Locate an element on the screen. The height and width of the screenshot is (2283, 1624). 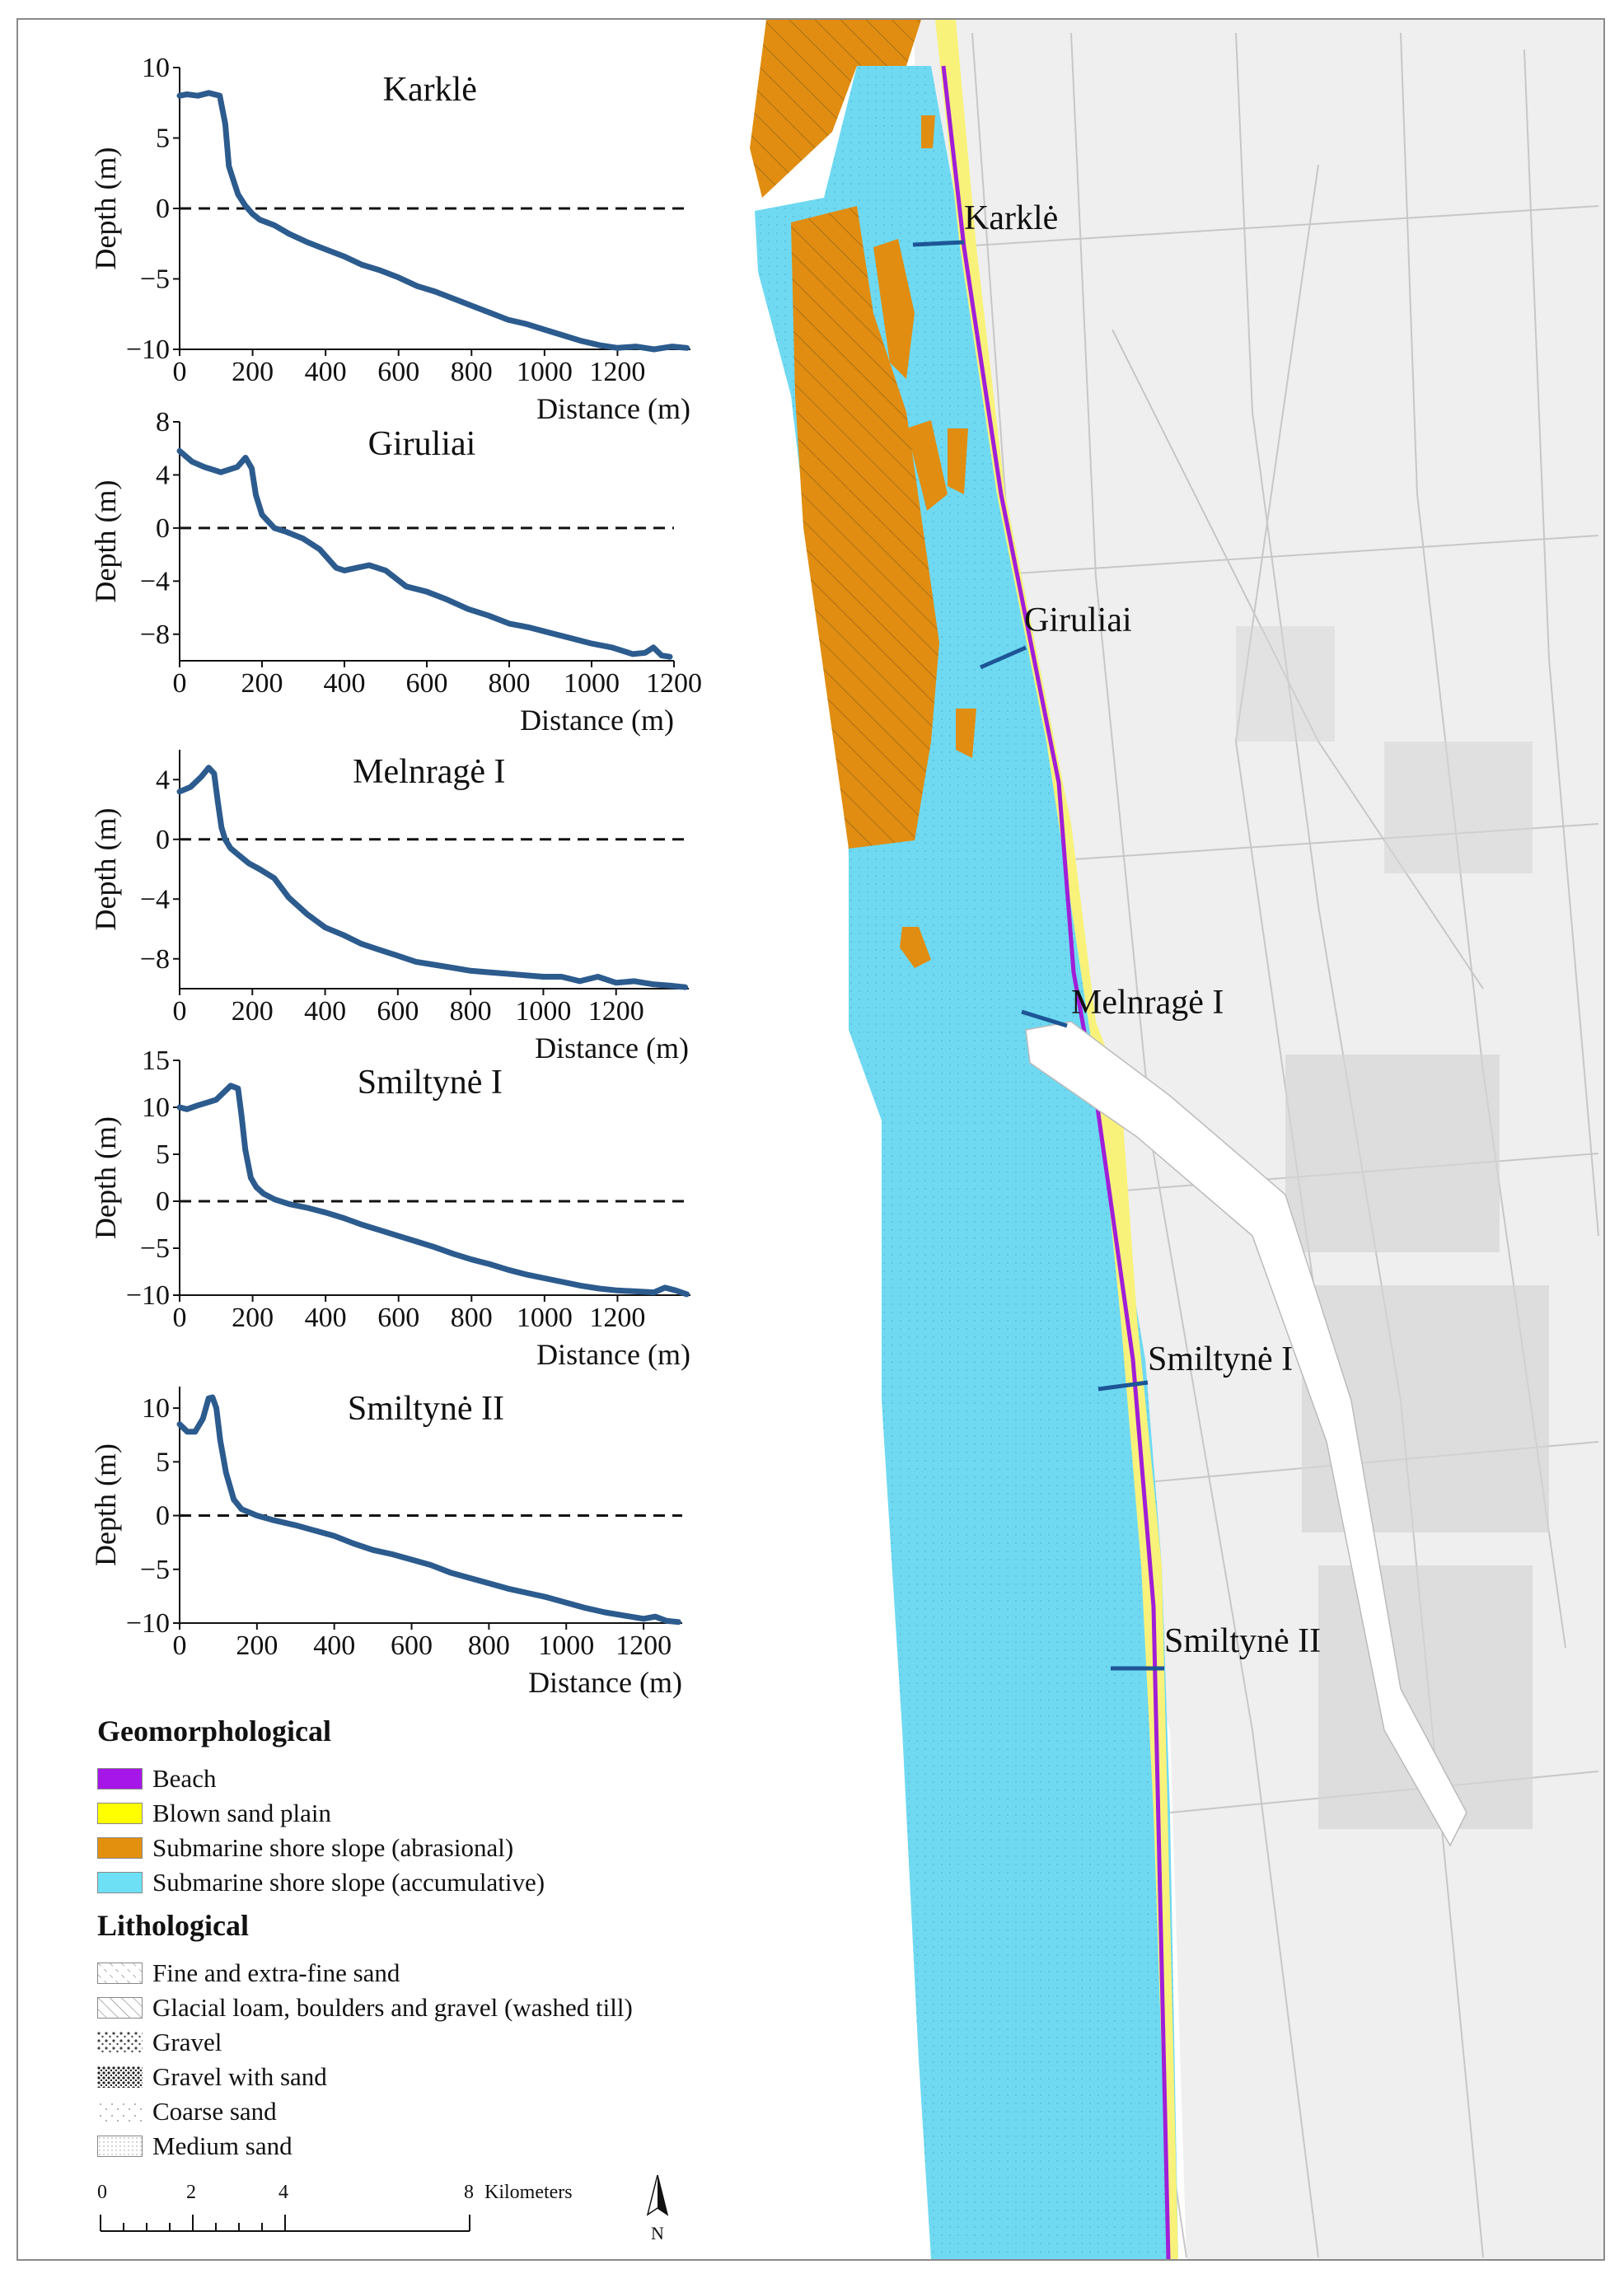
chart-title: Smiltynė I is located at coordinates (430, 1083).